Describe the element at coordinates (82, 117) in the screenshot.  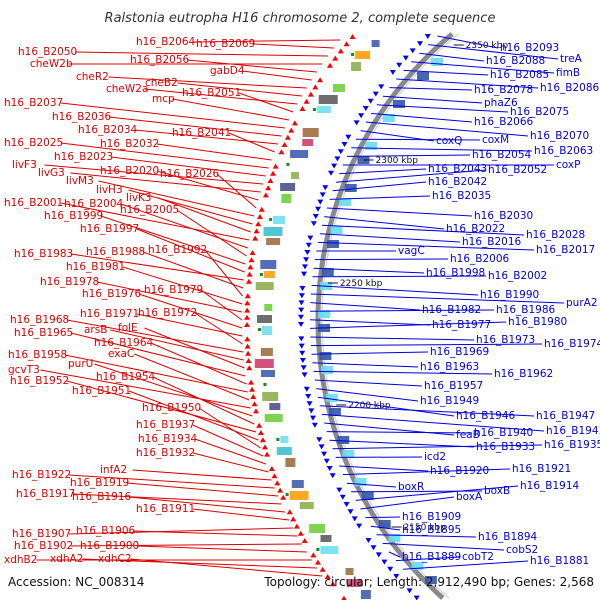
I see `gene-label-h16-b2036: h16_B2036` at that location.